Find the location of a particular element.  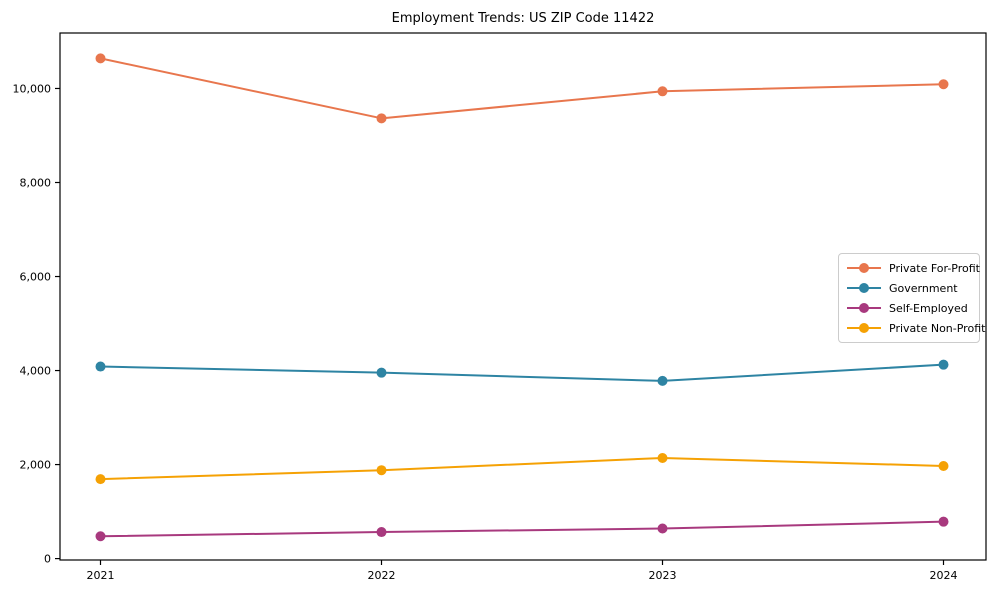

chart-title: Employment Trends: US ZIP Code 11422 is located at coordinates (523, 18).